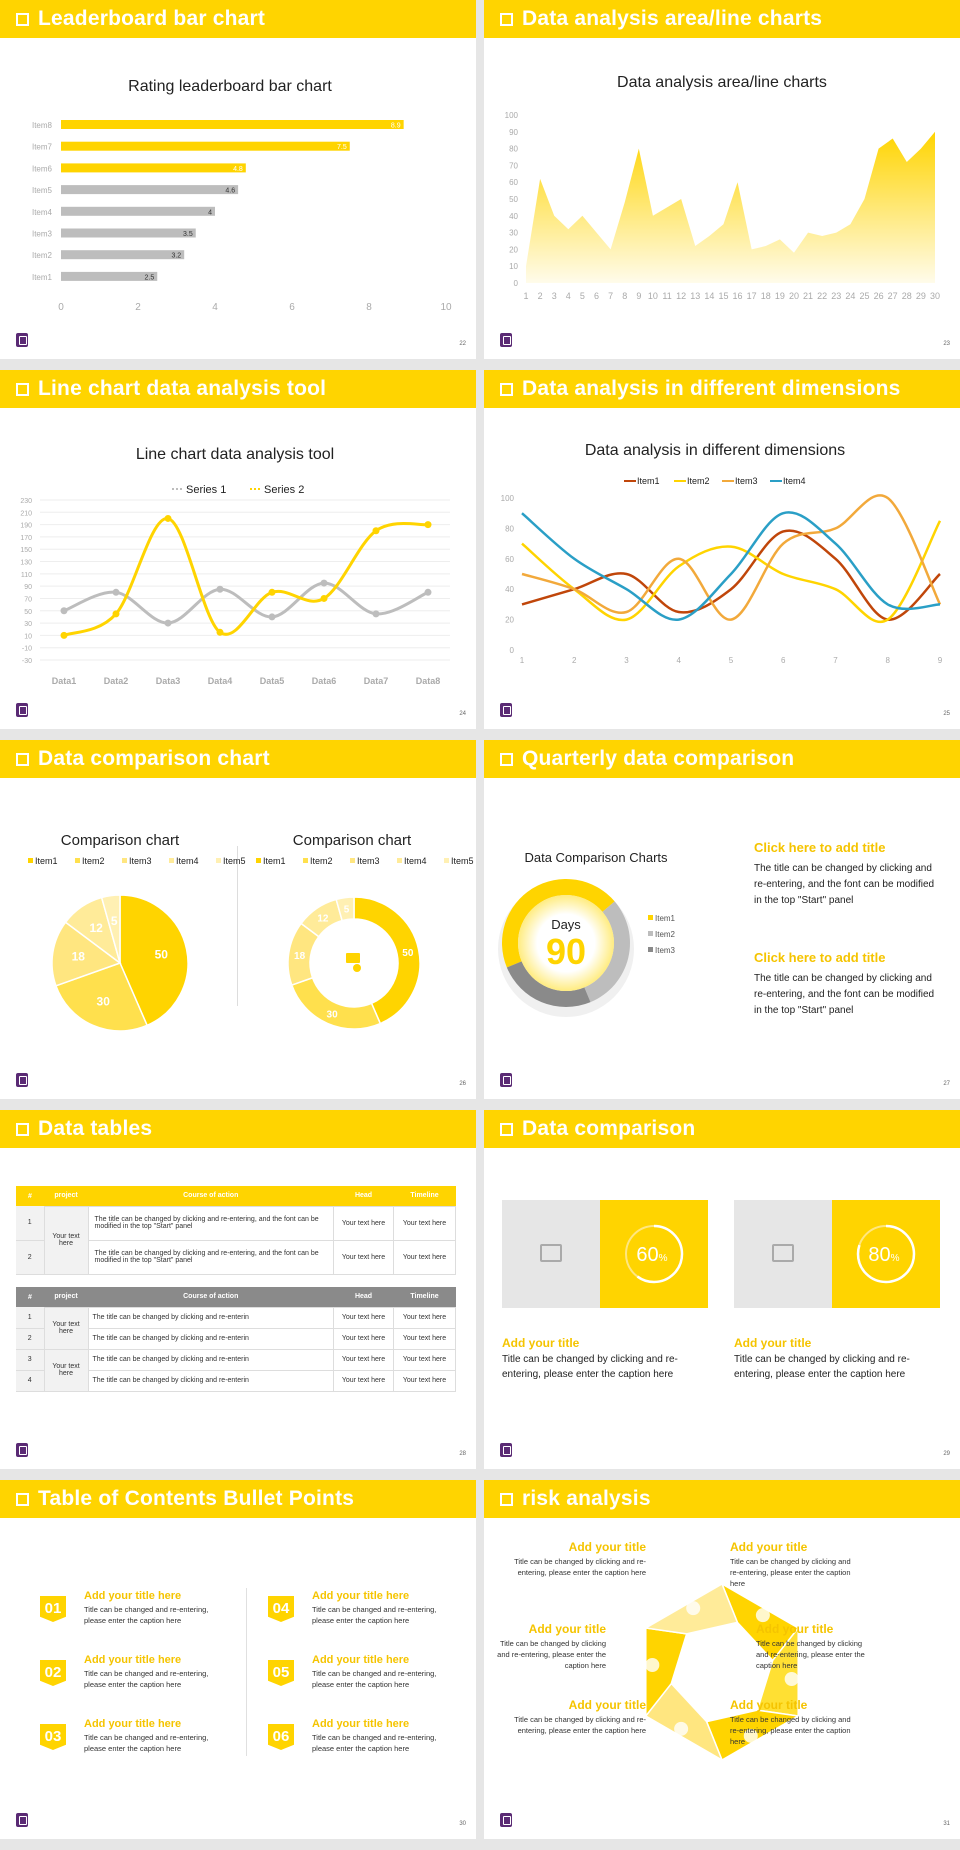 The width and height of the screenshot is (960, 1850). What do you see at coordinates (513, 149) in the screenshot?
I see `tick-label: 80` at bounding box center [513, 149].